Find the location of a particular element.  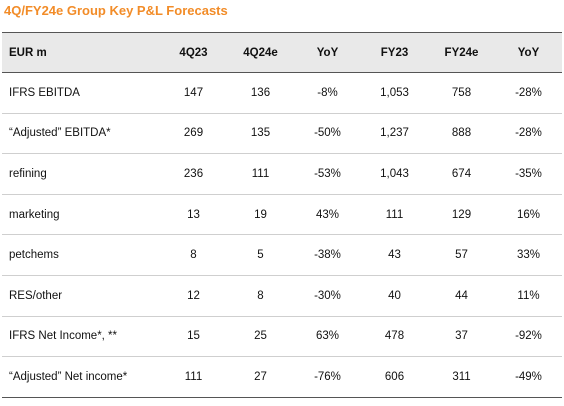

table-cell: -30% is located at coordinates (327, 296).